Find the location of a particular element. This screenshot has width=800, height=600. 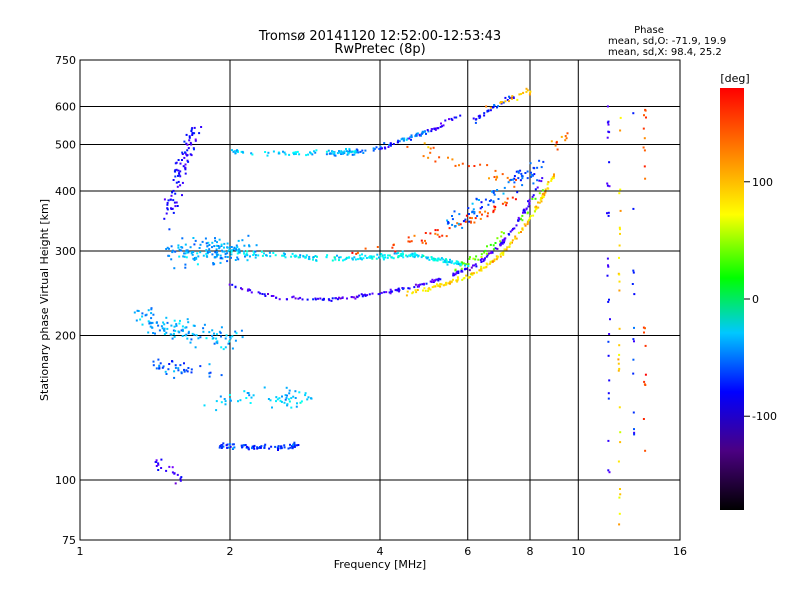

y-tick-label: 500 is located at coordinates (65, 145).